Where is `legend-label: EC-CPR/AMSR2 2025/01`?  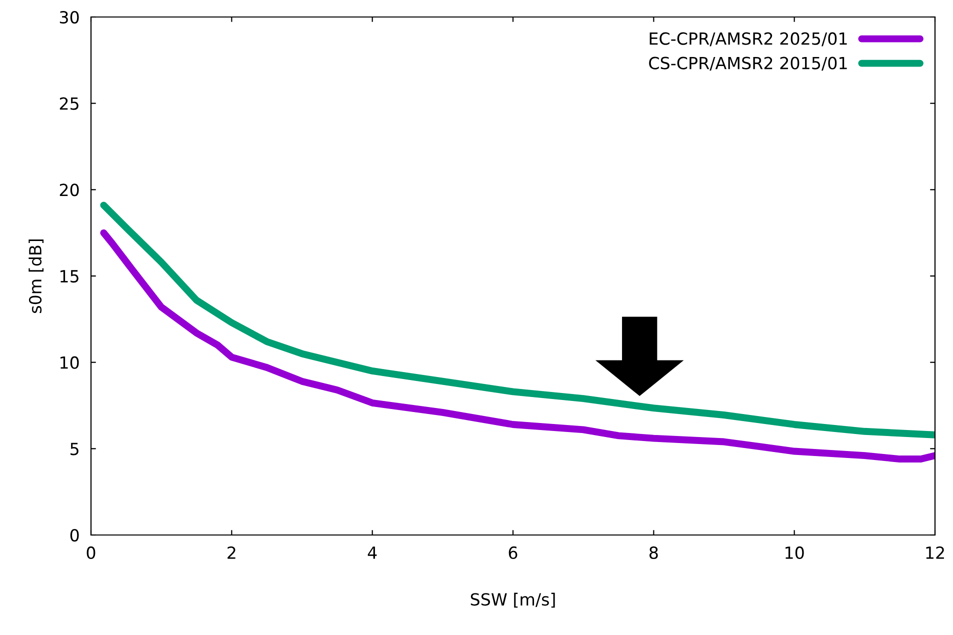
legend-label: EC-CPR/AMSR2 2025/01 is located at coordinates (748, 39).